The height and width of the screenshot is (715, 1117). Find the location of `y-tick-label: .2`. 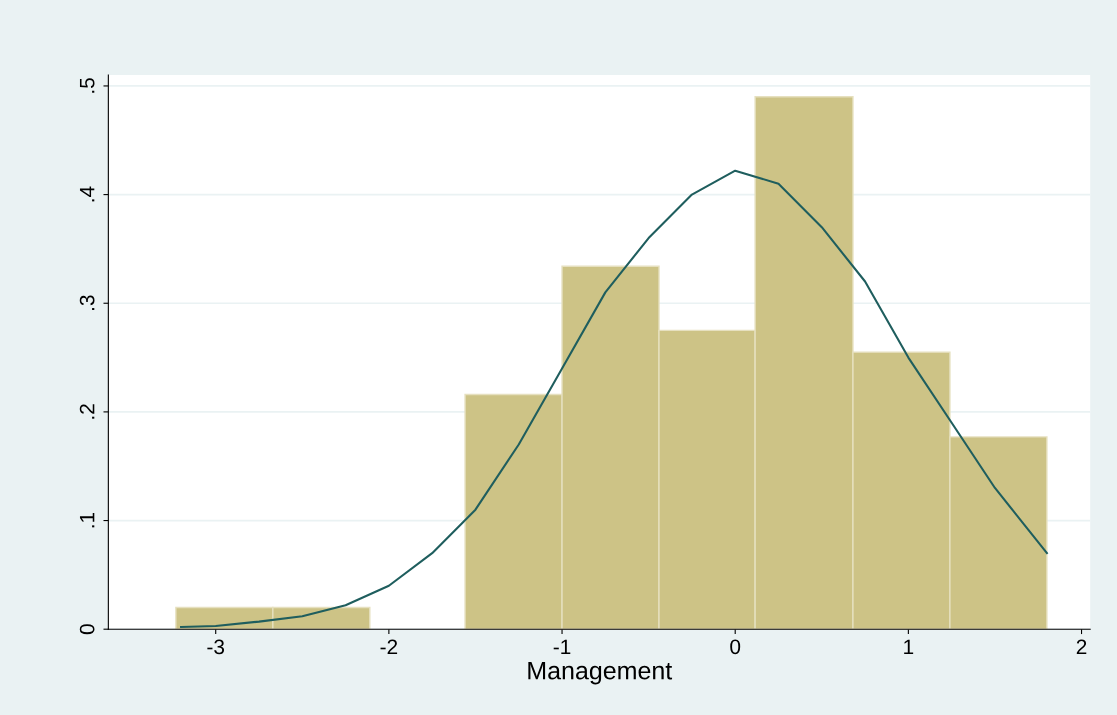

y-tick-label: .2 is located at coordinates (87, 411).